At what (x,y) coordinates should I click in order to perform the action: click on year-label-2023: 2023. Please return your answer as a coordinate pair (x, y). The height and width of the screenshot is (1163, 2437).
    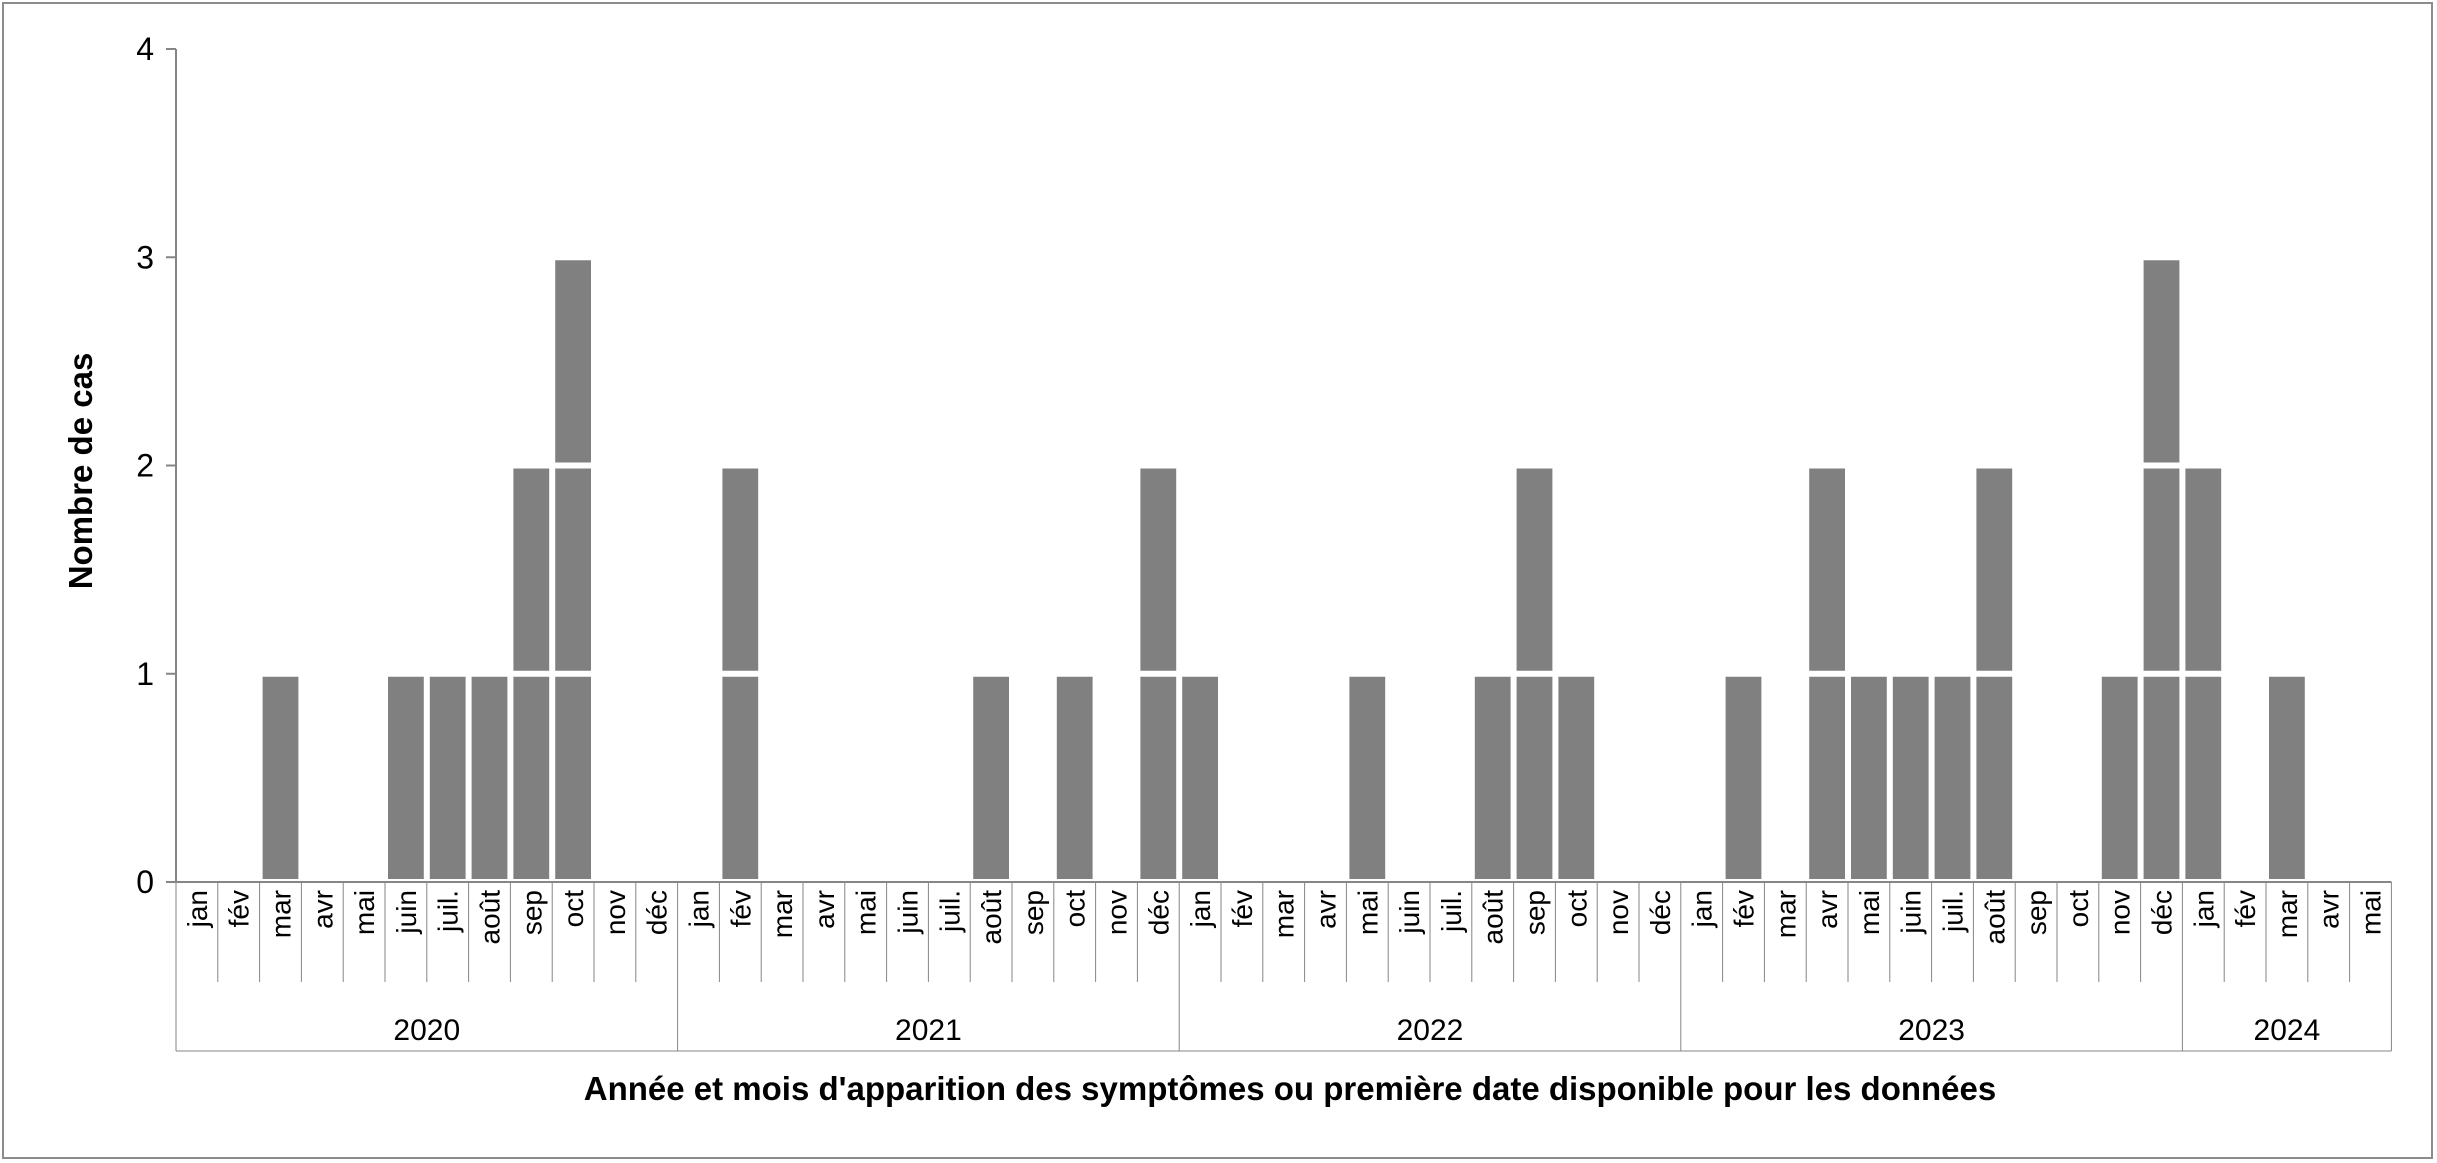
    Looking at the image, I should click on (1931, 1030).